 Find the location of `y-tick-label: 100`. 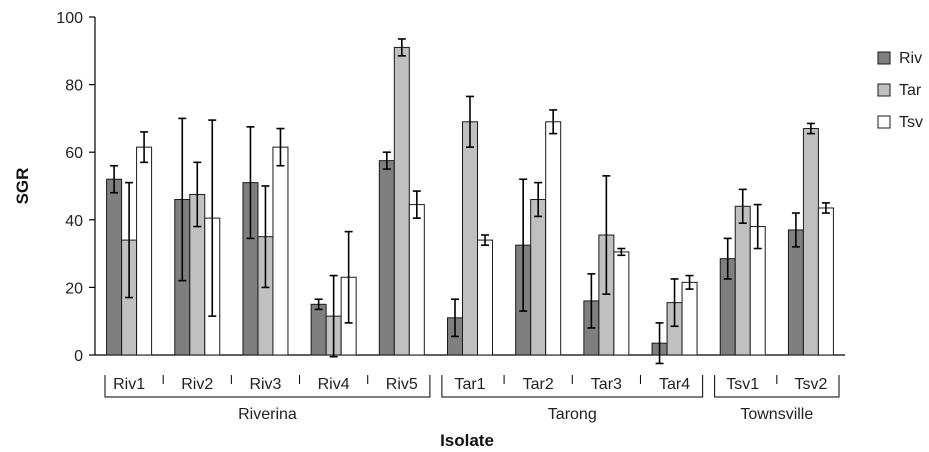

y-tick-label: 100 is located at coordinates (69, 18).